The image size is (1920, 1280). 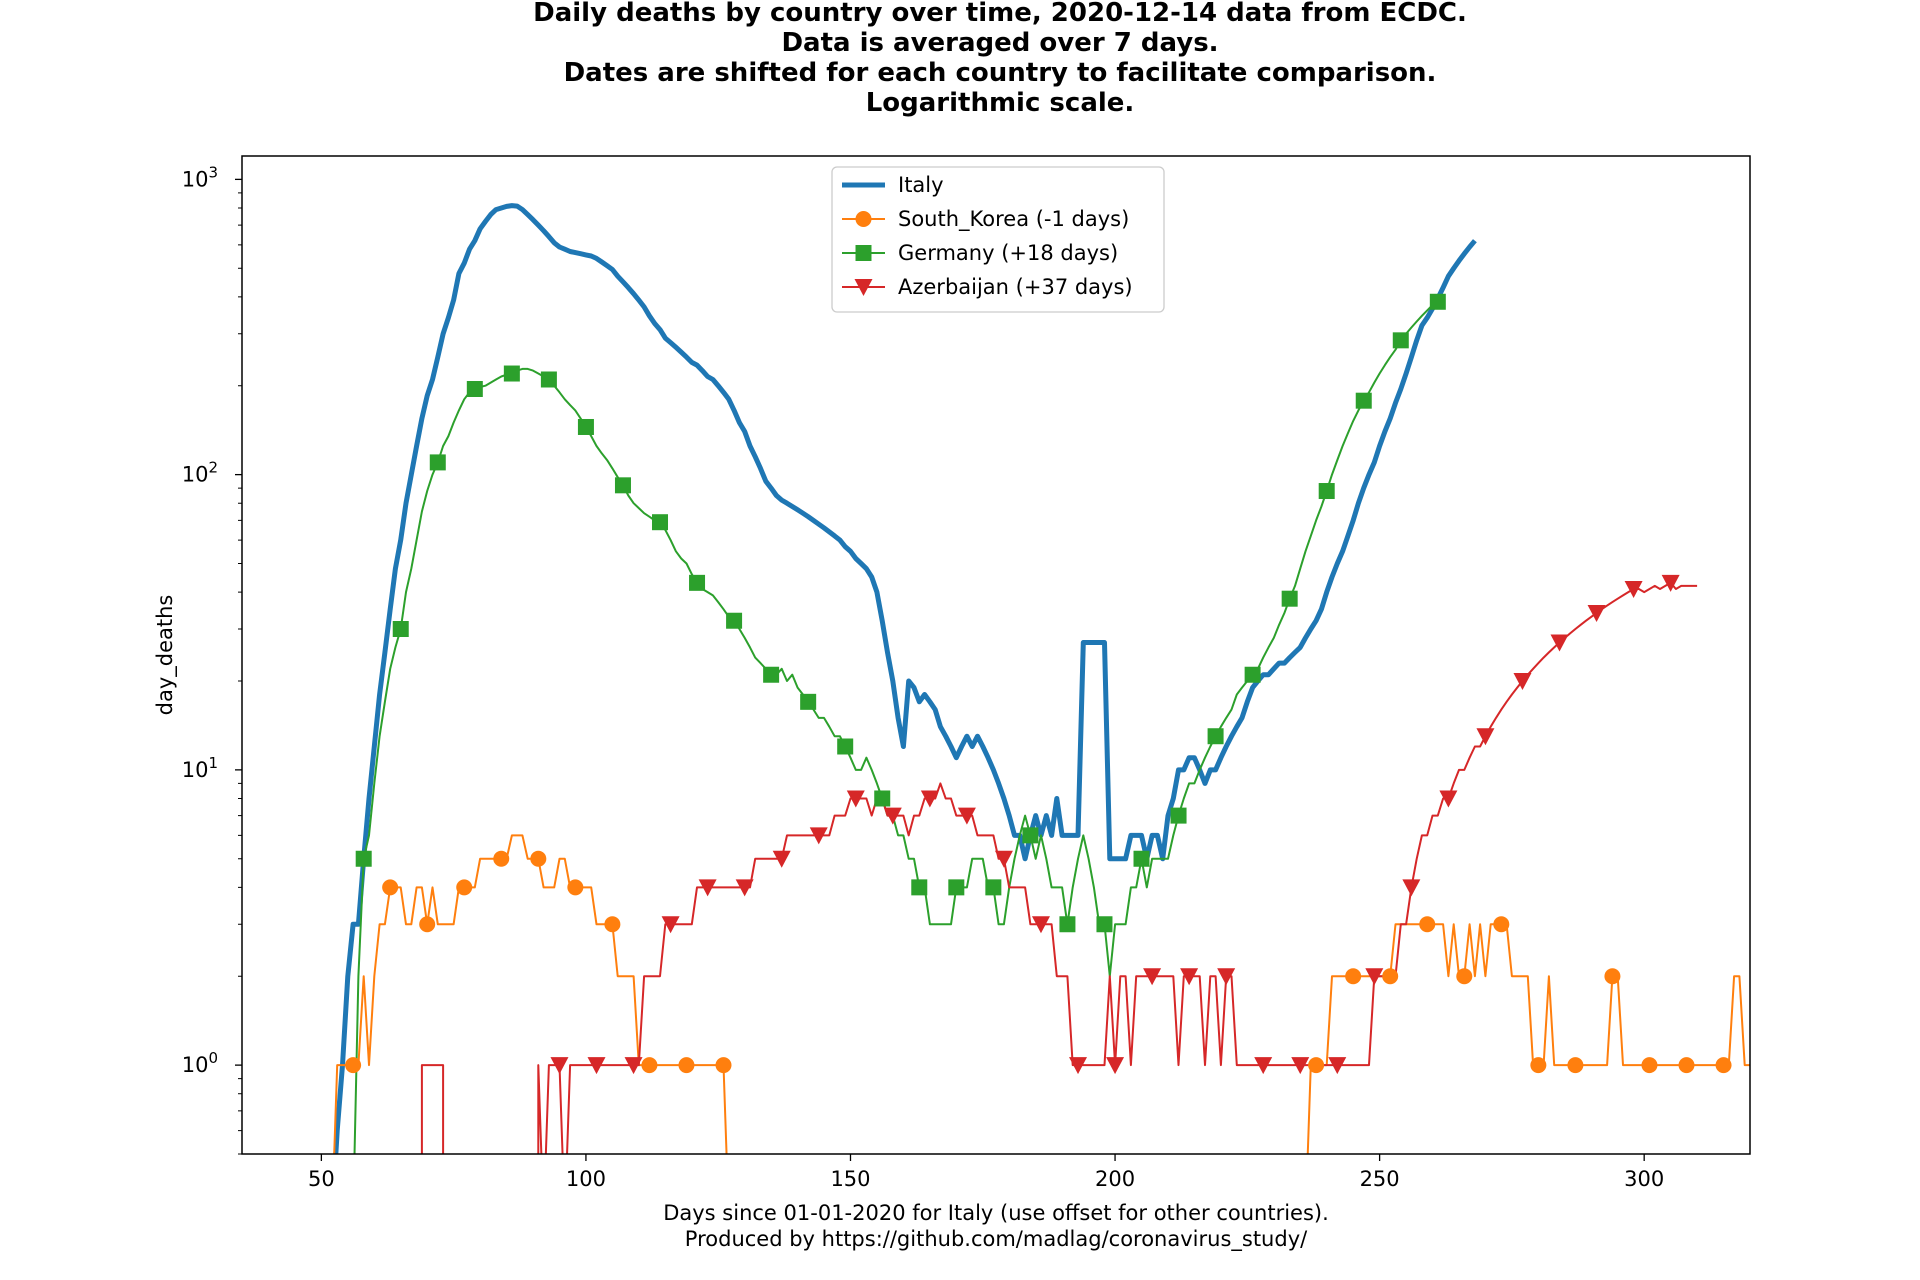 I want to click on x-tick-label: 200, so click(x=1115, y=1179).